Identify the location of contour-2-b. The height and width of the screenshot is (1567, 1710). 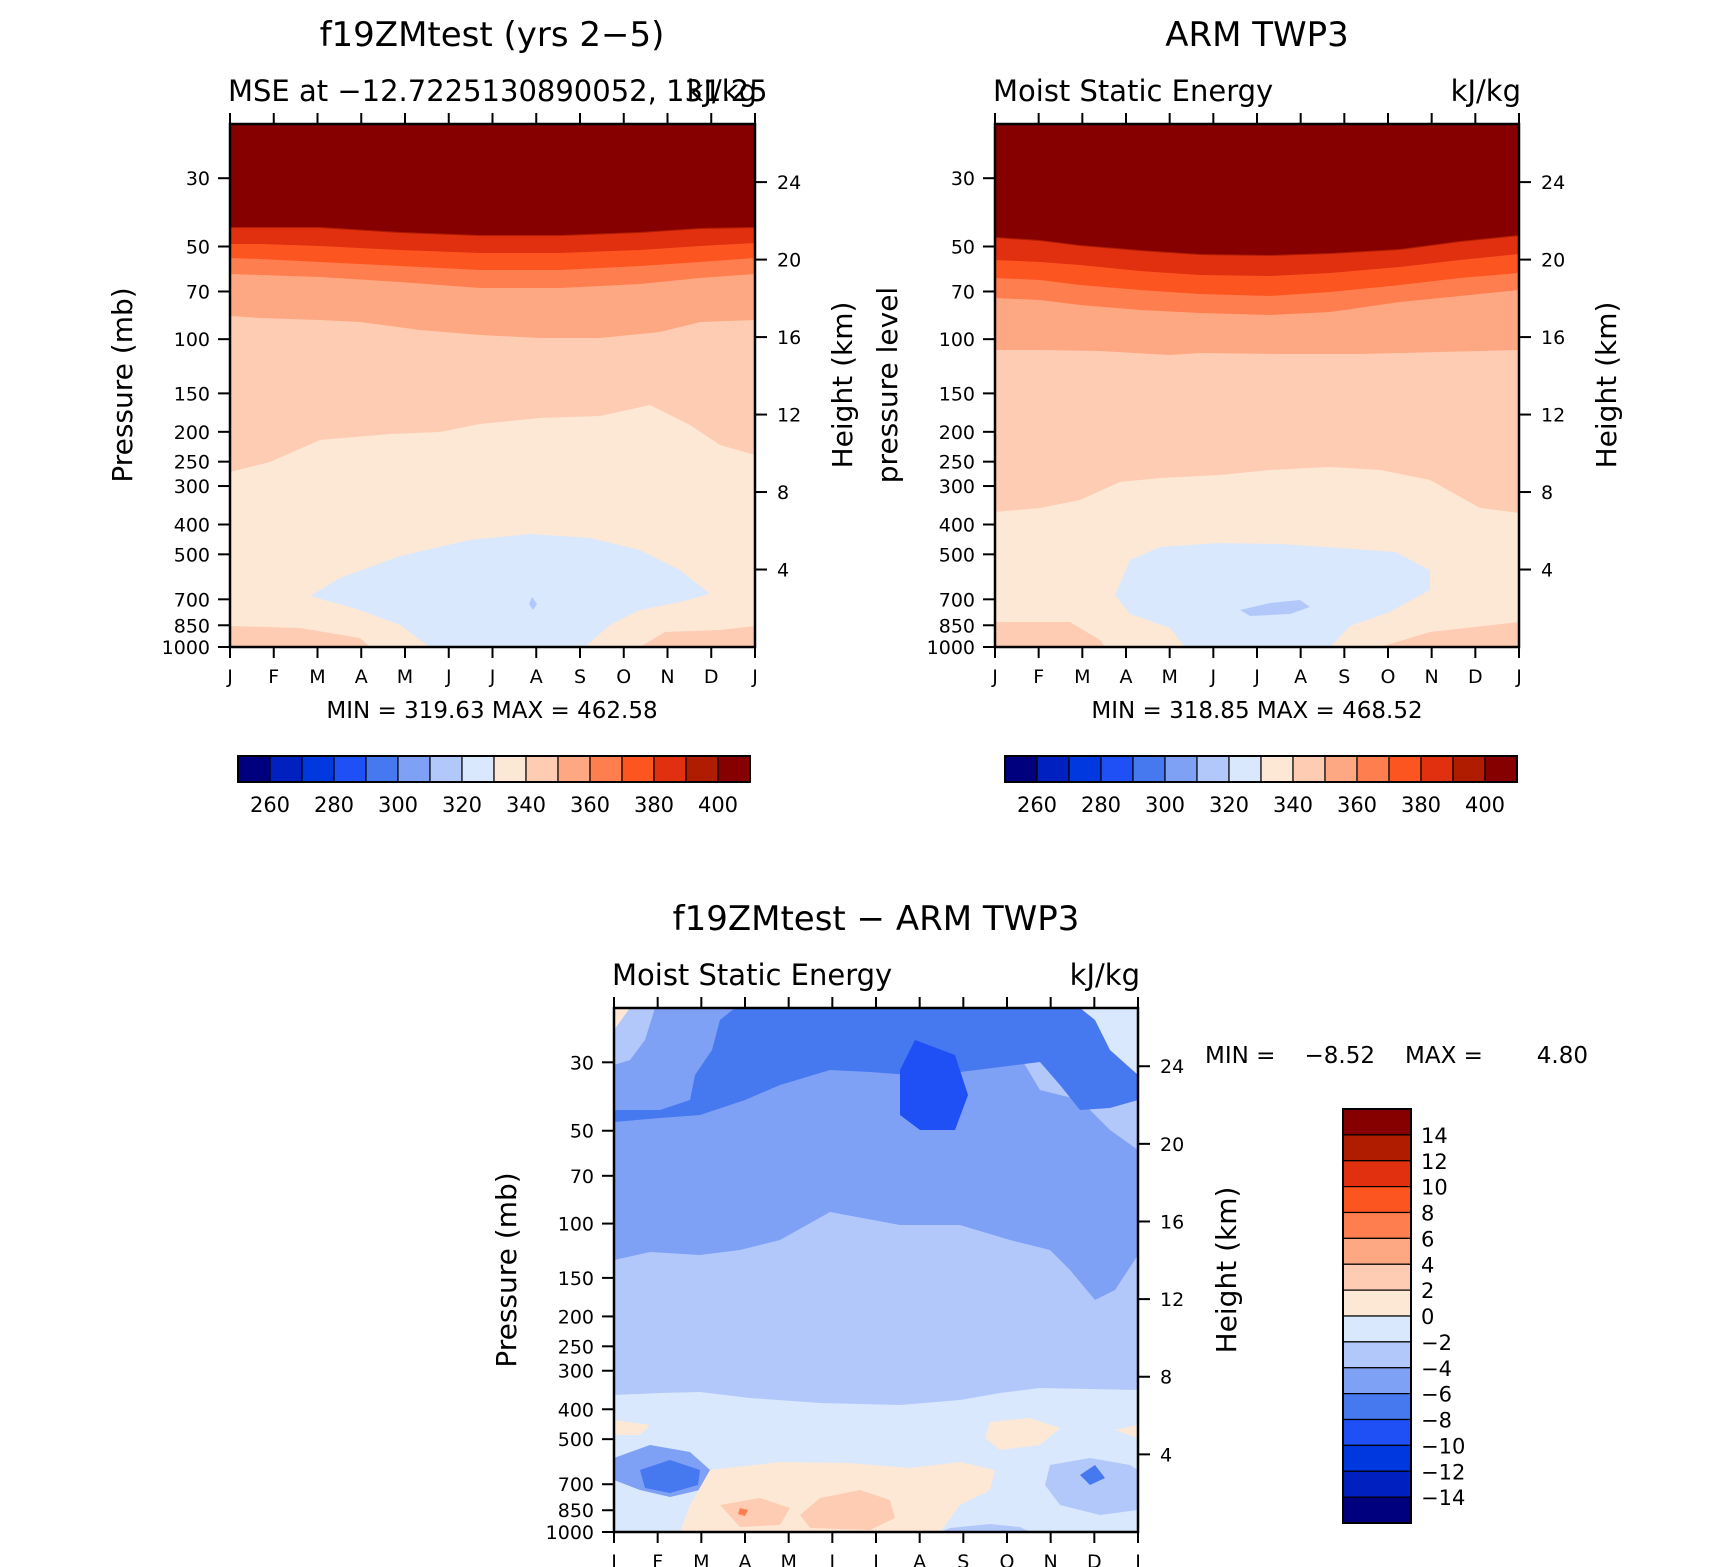
(847, 1510).